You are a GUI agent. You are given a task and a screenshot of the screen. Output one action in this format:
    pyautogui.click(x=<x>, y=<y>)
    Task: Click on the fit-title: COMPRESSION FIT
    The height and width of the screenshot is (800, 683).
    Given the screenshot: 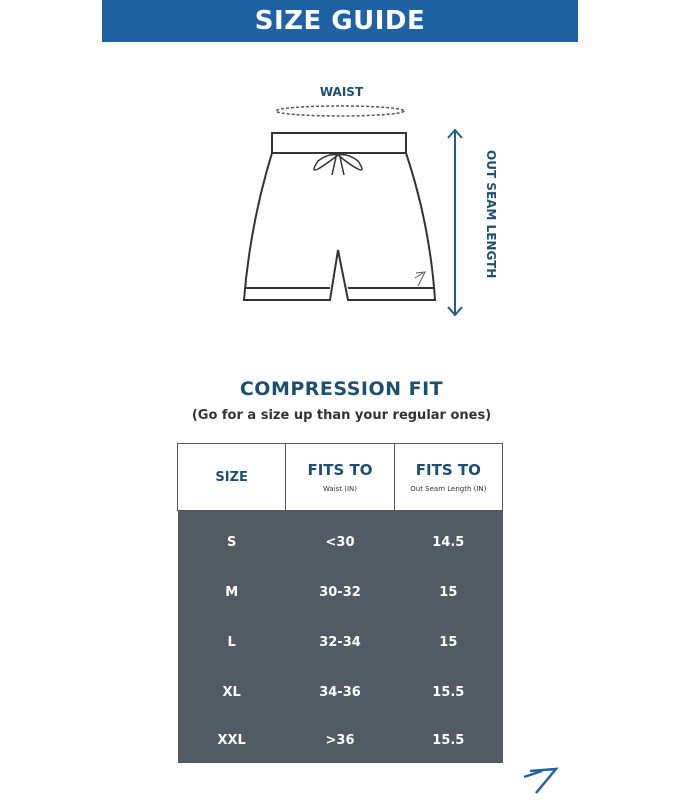 What is the action you would take?
    pyautogui.click(x=341, y=389)
    